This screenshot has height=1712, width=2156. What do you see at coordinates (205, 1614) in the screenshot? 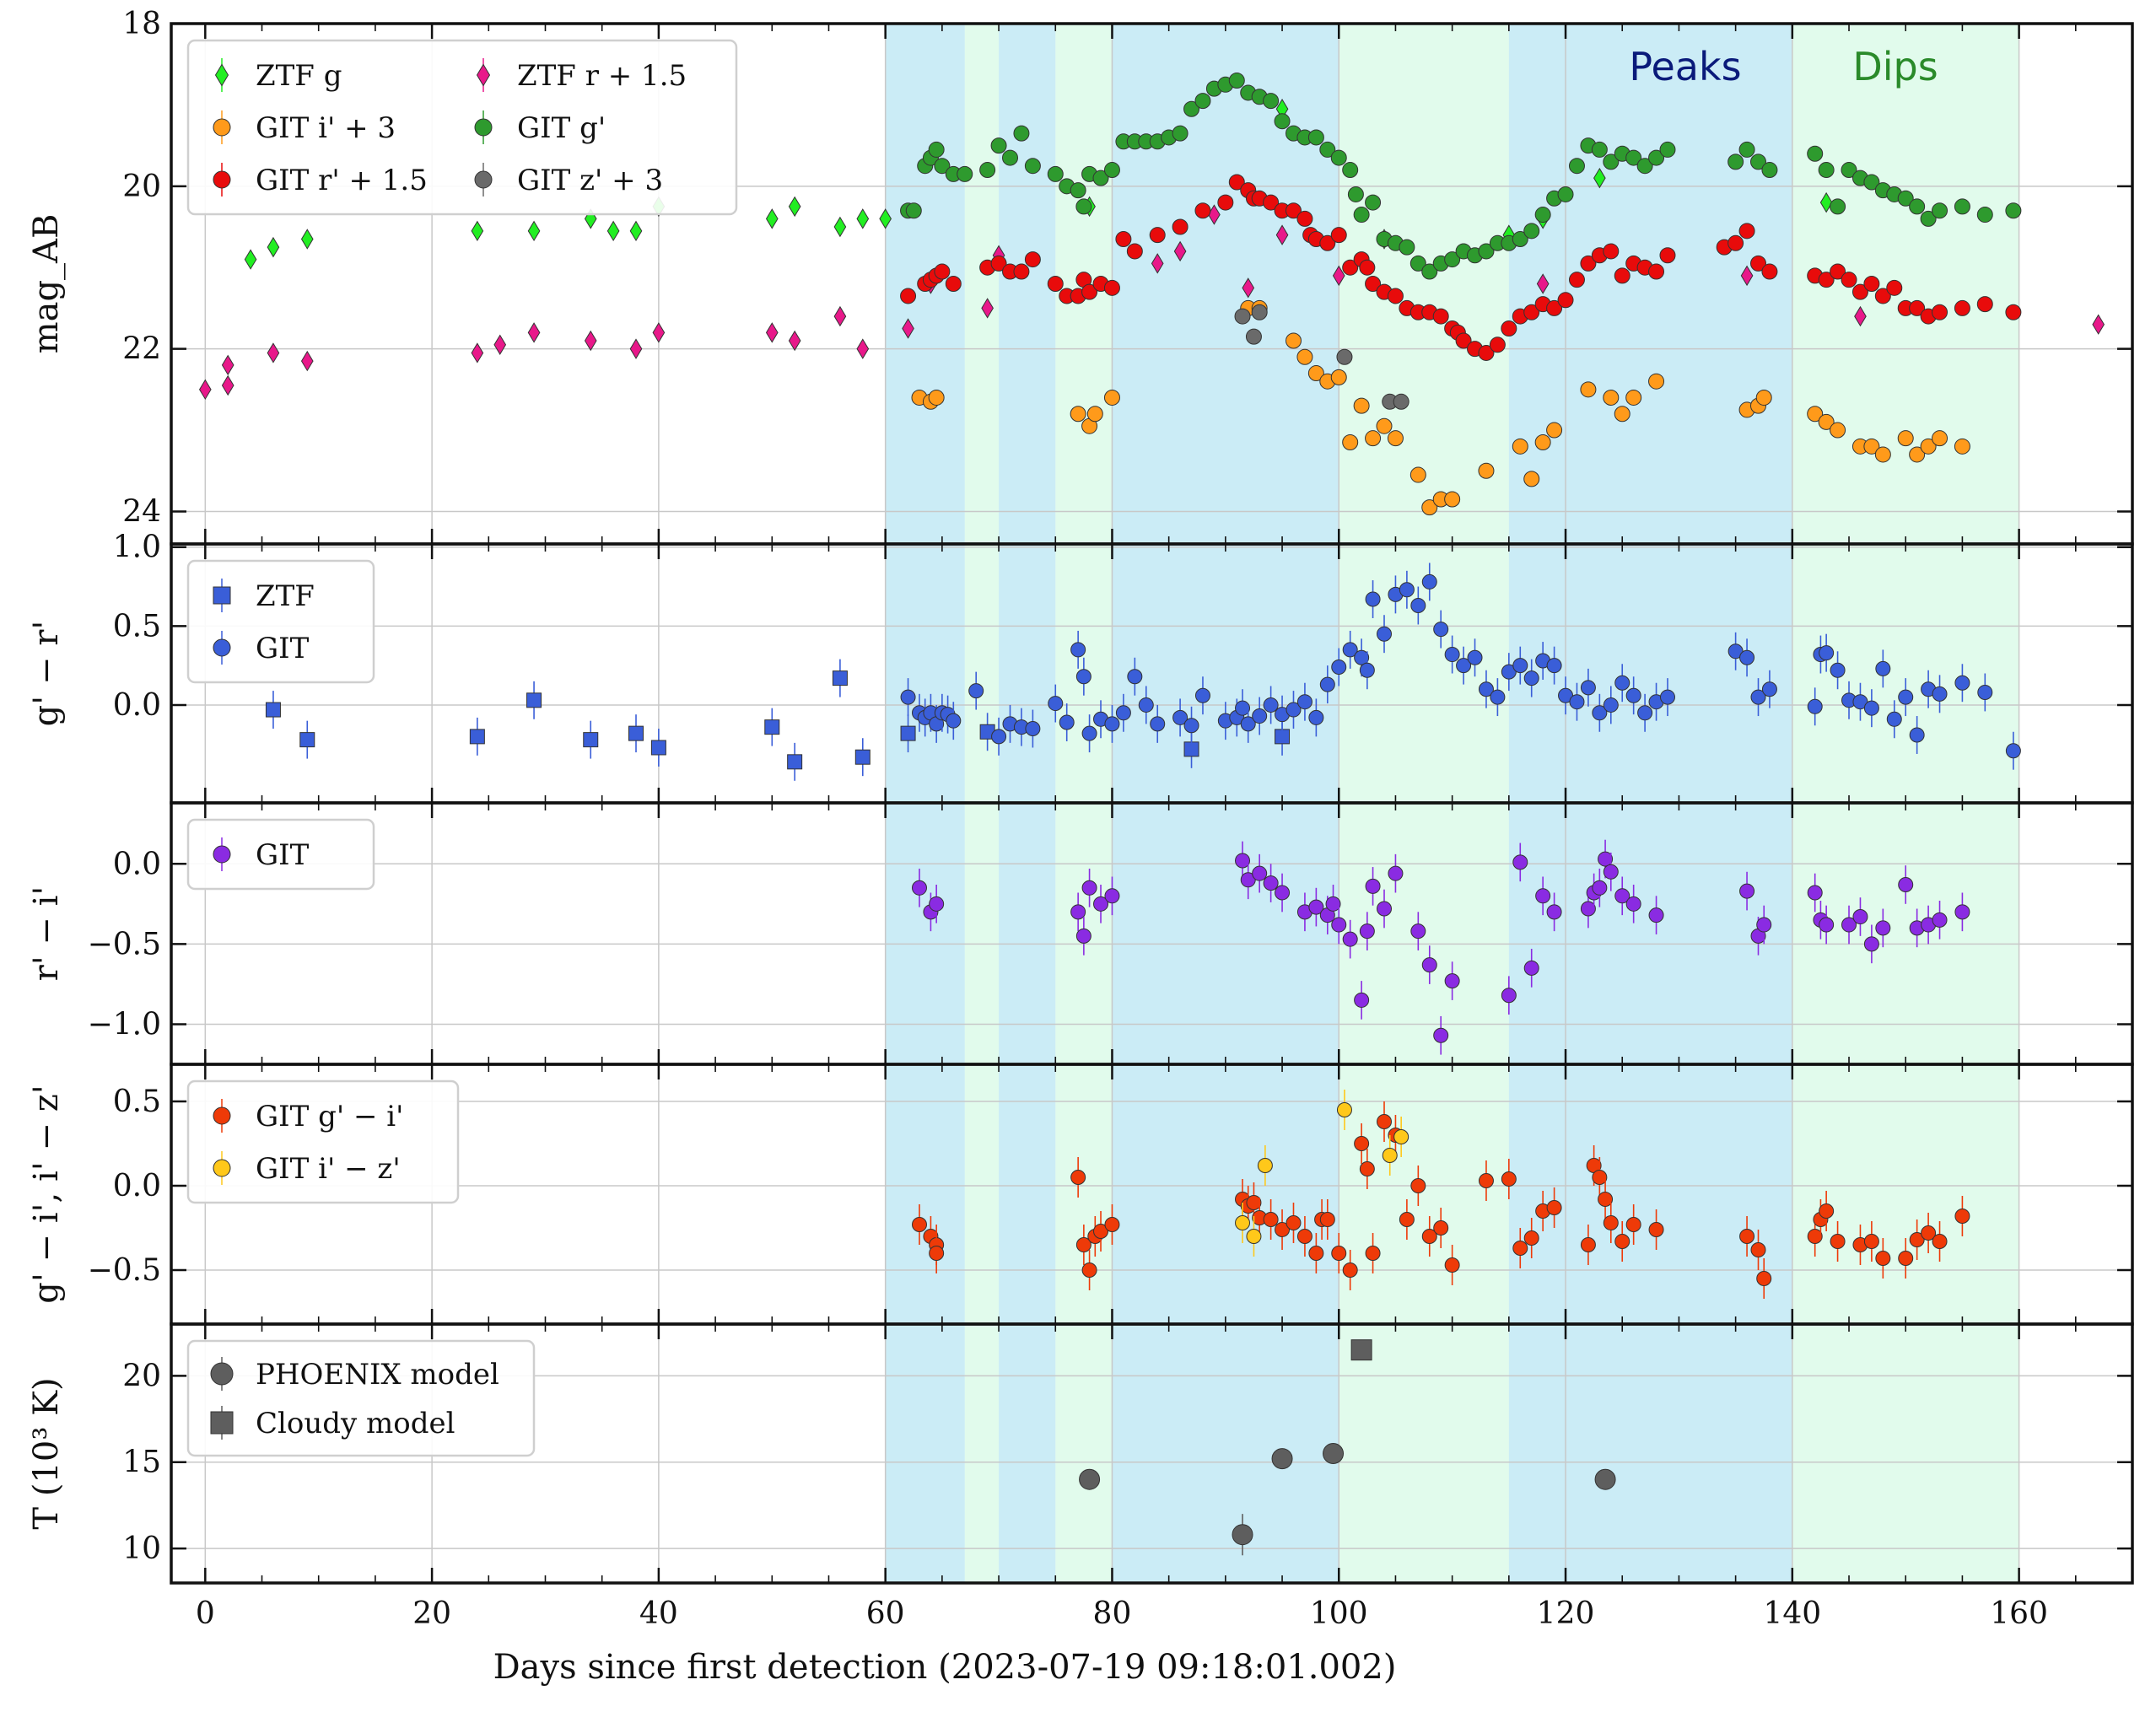
I see `x-tick-label: 0` at bounding box center [205, 1614].